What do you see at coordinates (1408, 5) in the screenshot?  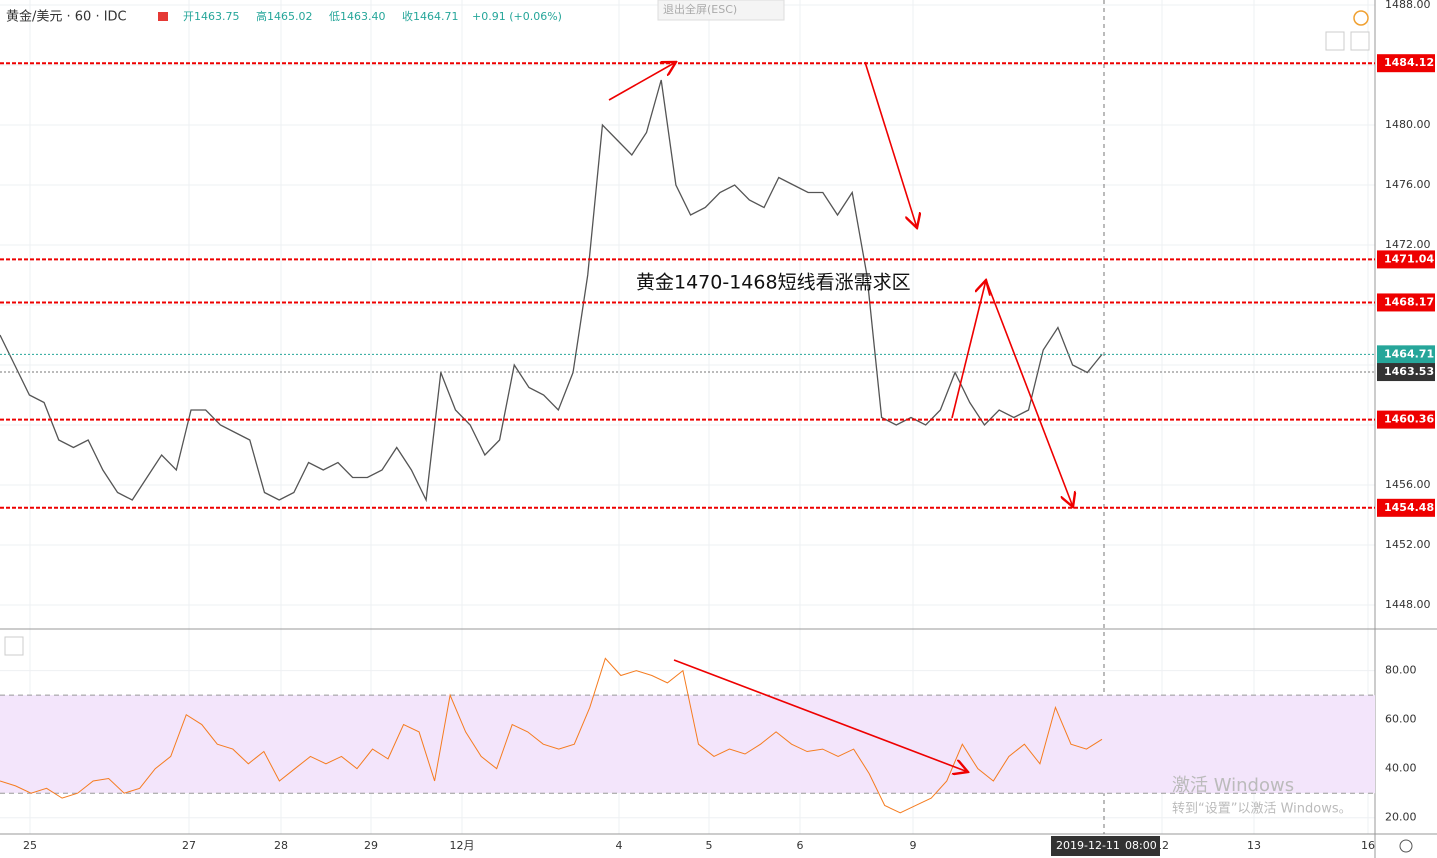 I see `y-tick-label: 1488.00` at bounding box center [1408, 5].